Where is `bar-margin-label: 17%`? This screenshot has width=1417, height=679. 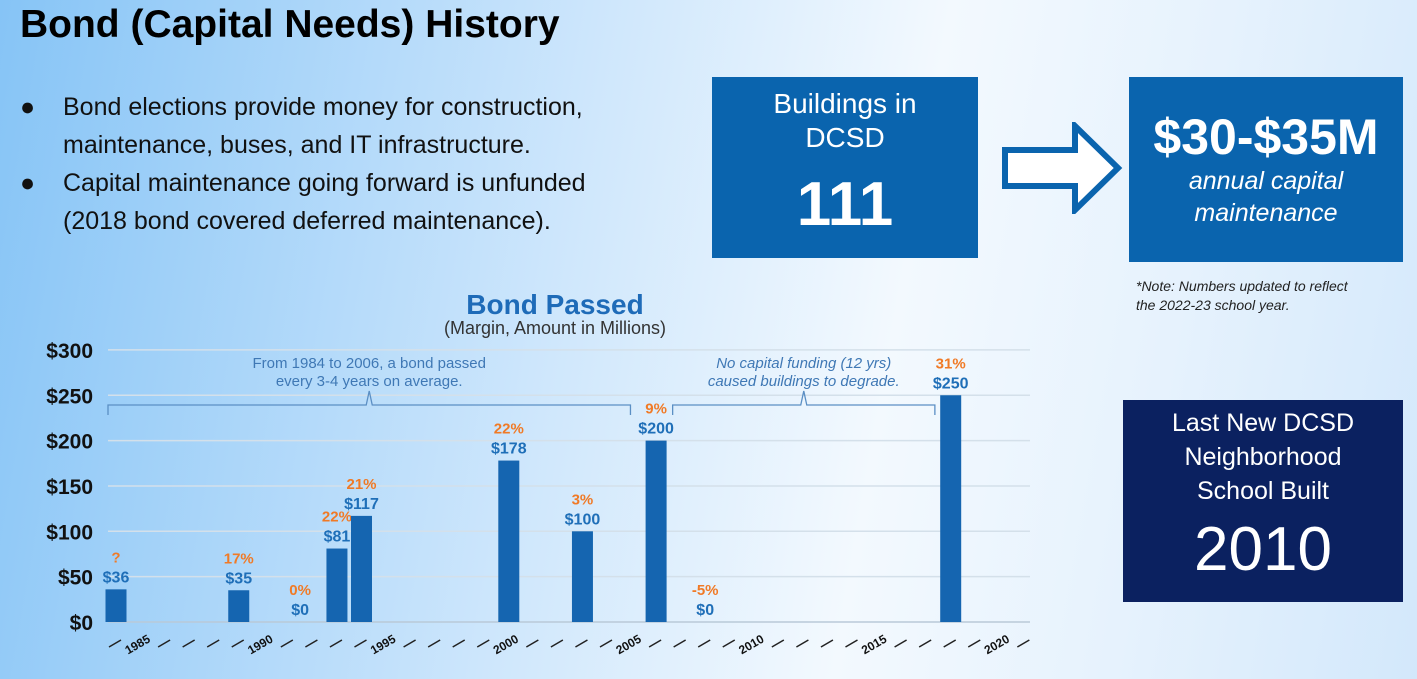
bar-margin-label: 17% is located at coordinates (239, 558).